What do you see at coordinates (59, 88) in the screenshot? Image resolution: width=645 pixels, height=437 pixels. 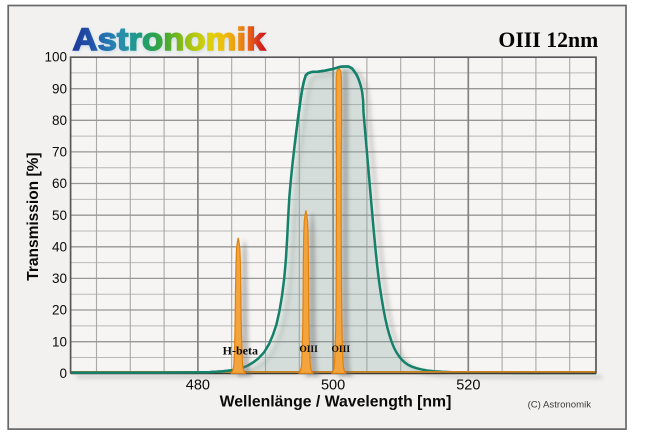 I see `svg-text: 90` at bounding box center [59, 88].